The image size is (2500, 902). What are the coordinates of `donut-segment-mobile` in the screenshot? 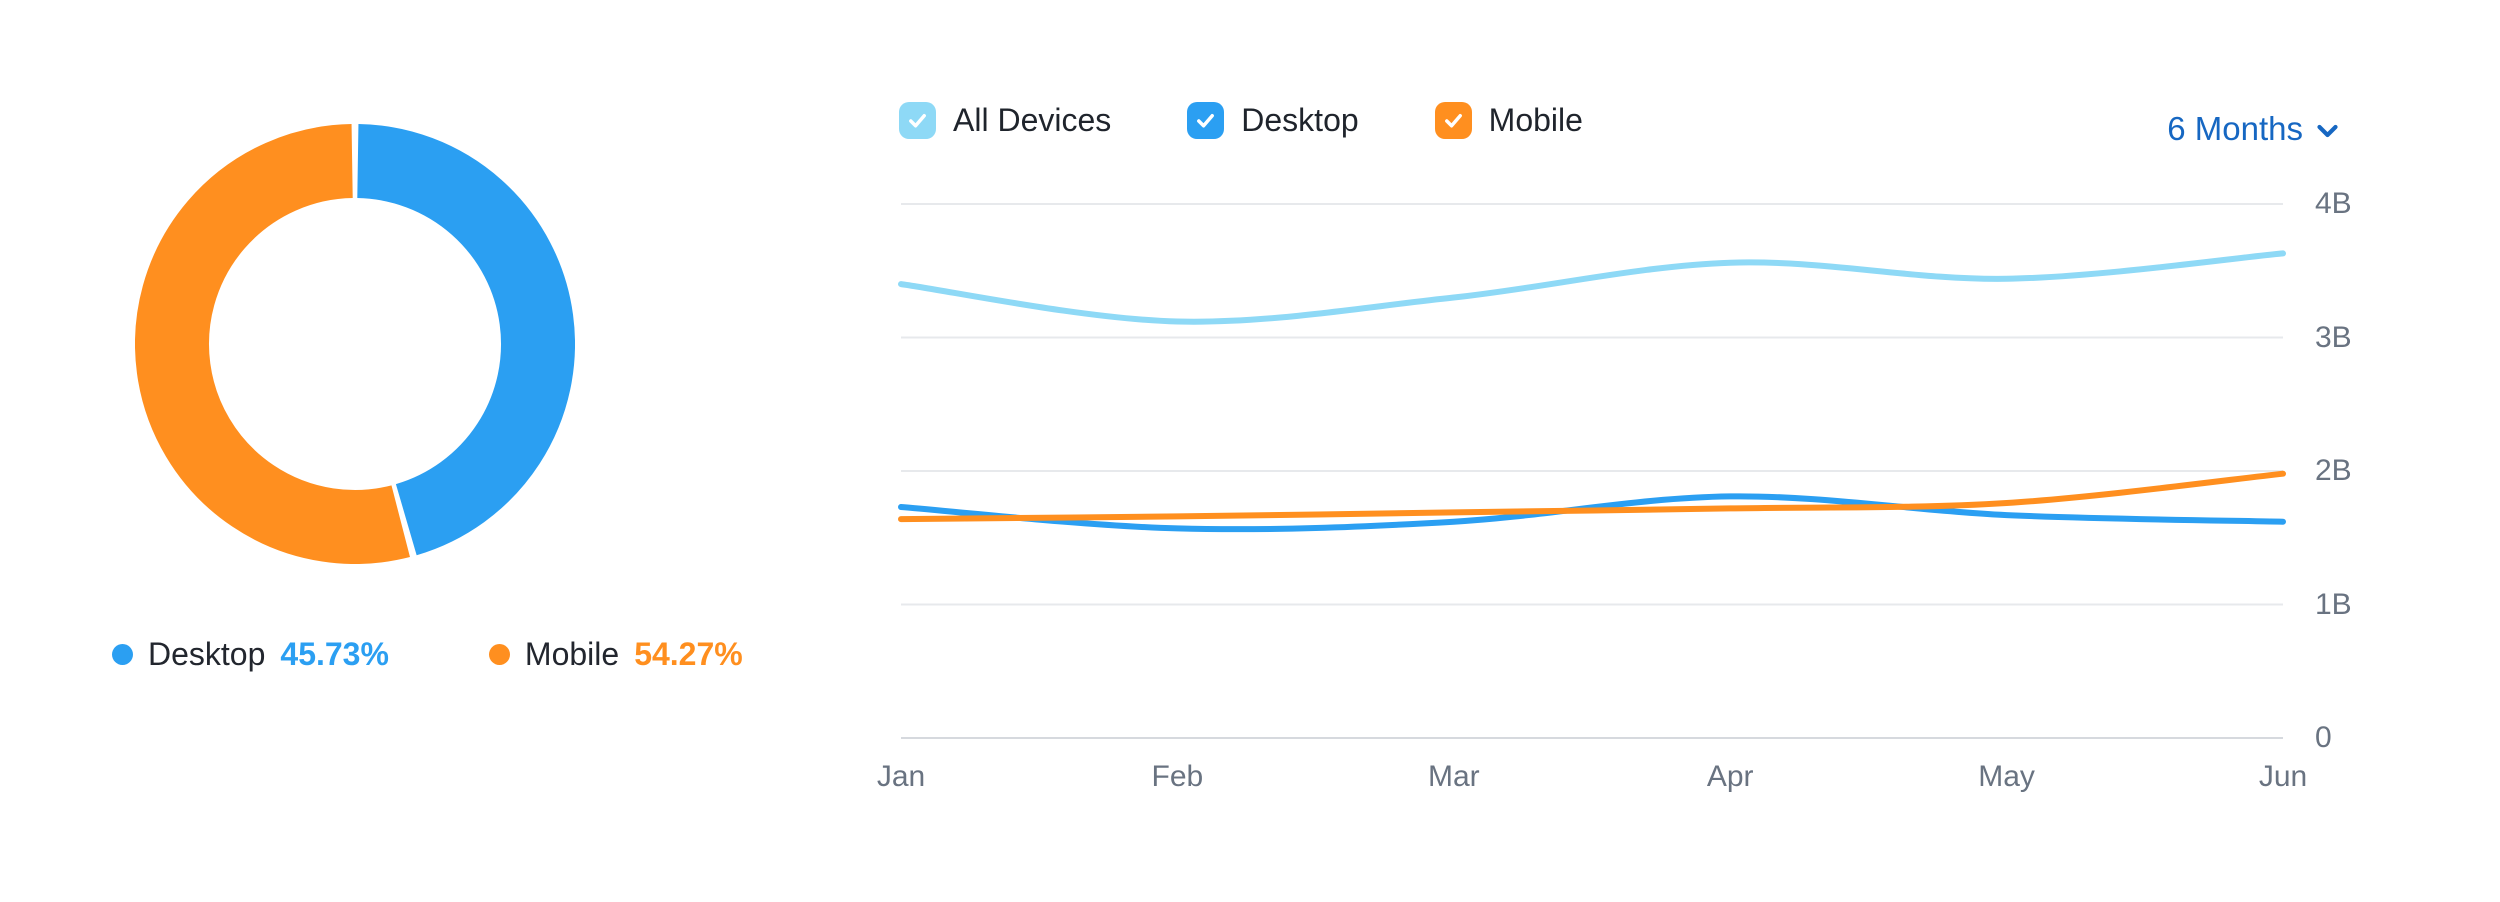 It's located at (272, 344).